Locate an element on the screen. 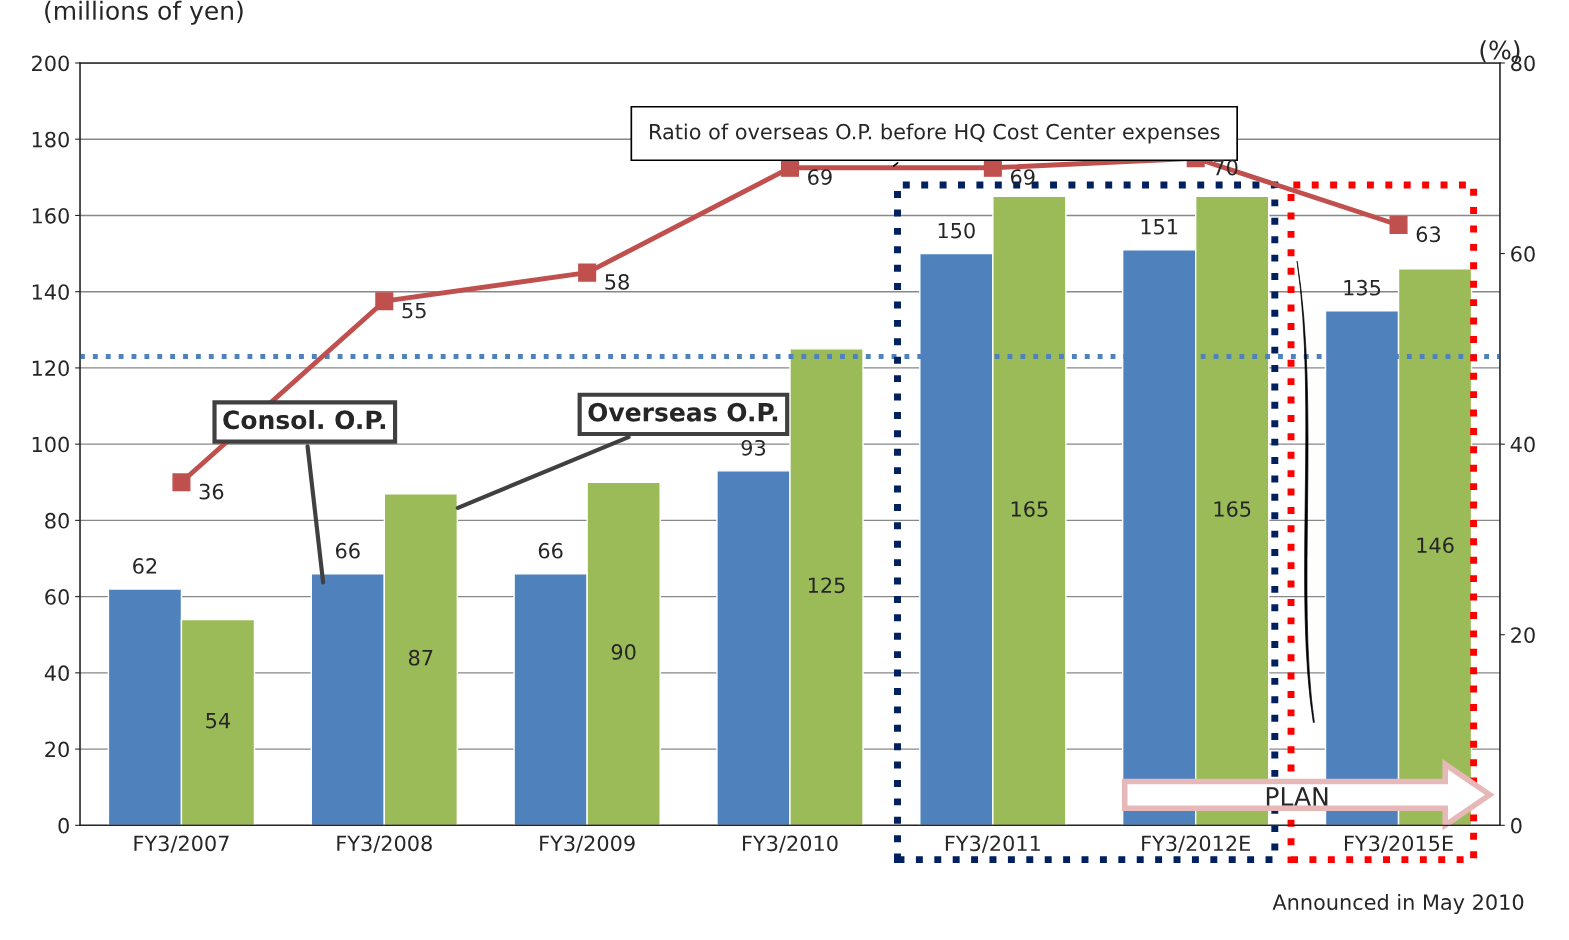 The height and width of the screenshot is (940, 1569). data-label: 62 is located at coordinates (145, 566).